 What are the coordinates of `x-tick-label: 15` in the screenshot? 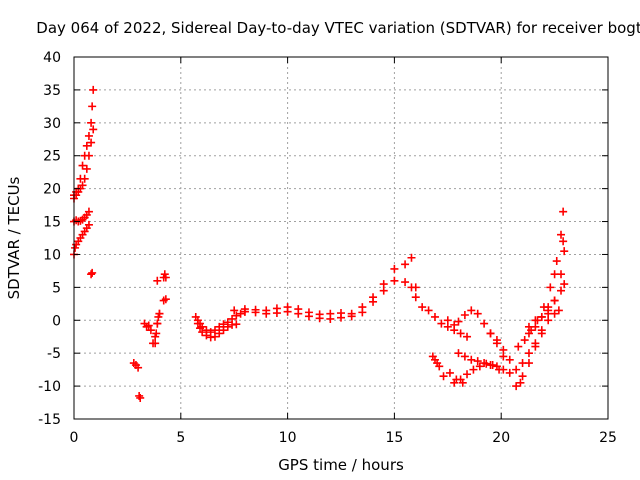 It's located at (394, 438).